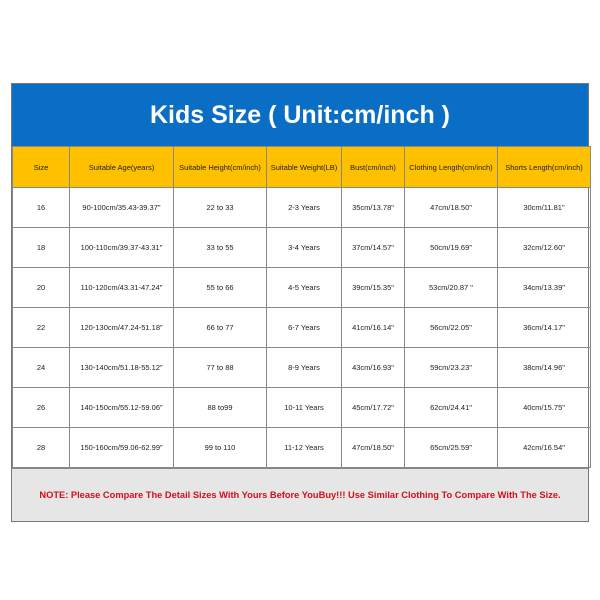 This screenshot has height=600, width=600. I want to click on table-cell: 11-12 Years, so click(304, 447).